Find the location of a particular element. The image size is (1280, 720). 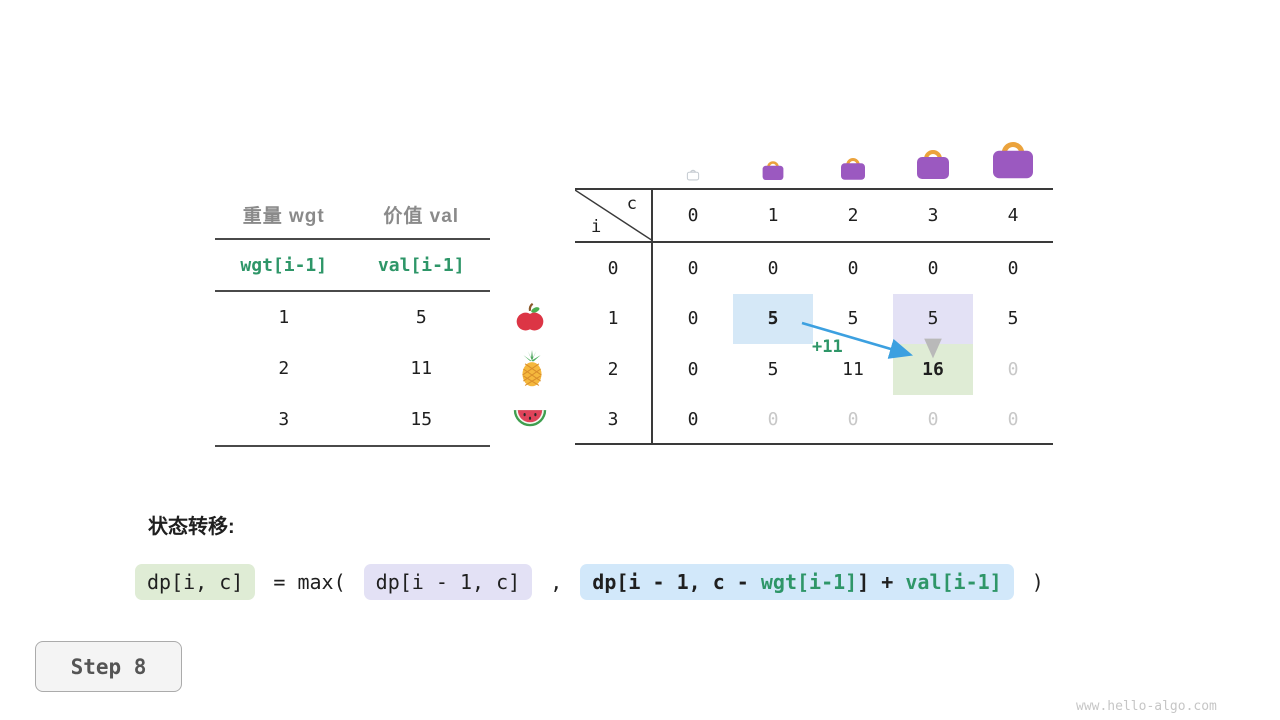

dp-cell-2-0: 0 is located at coordinates (693, 369).